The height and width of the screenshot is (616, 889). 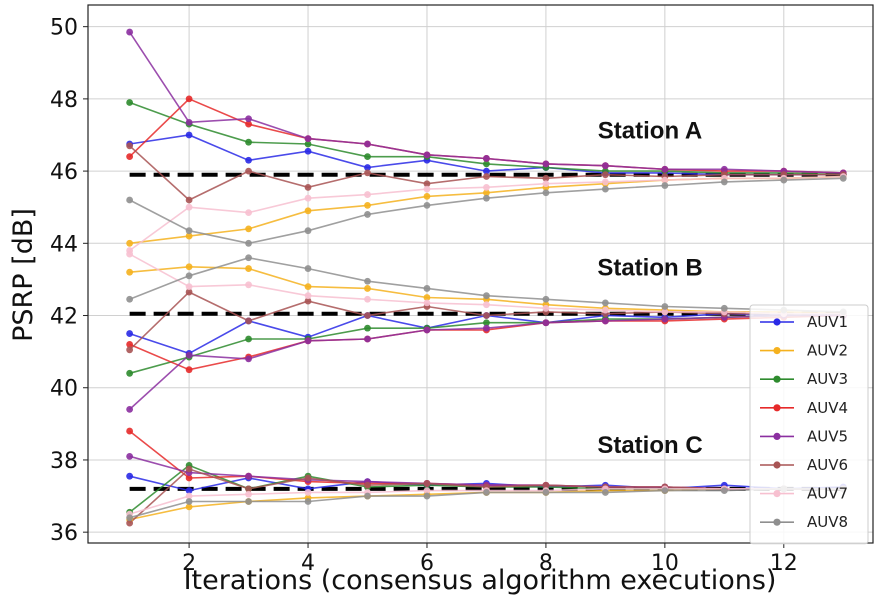 What do you see at coordinates (64, 317) in the screenshot?
I see `y-tick-label: 42` at bounding box center [64, 317].